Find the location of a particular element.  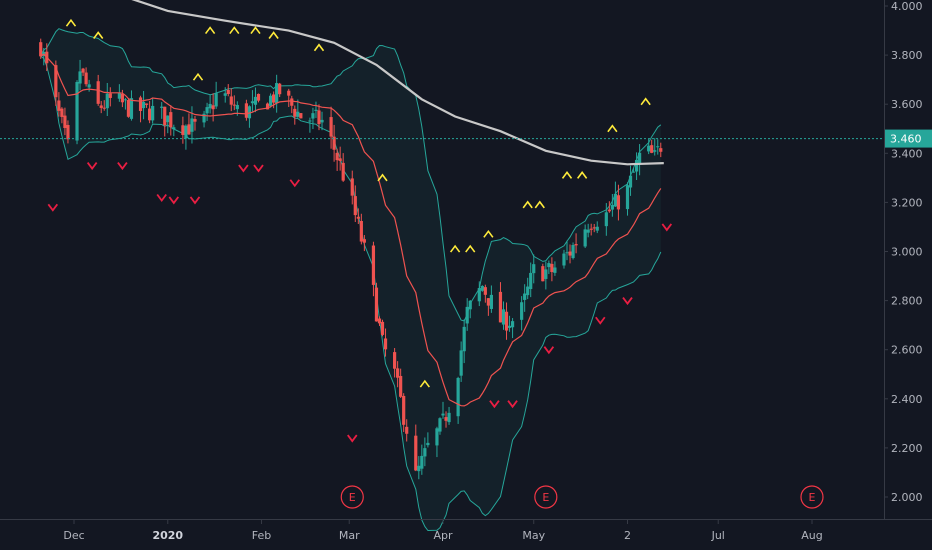

last-price-label: 3.460 is located at coordinates (908, 138).